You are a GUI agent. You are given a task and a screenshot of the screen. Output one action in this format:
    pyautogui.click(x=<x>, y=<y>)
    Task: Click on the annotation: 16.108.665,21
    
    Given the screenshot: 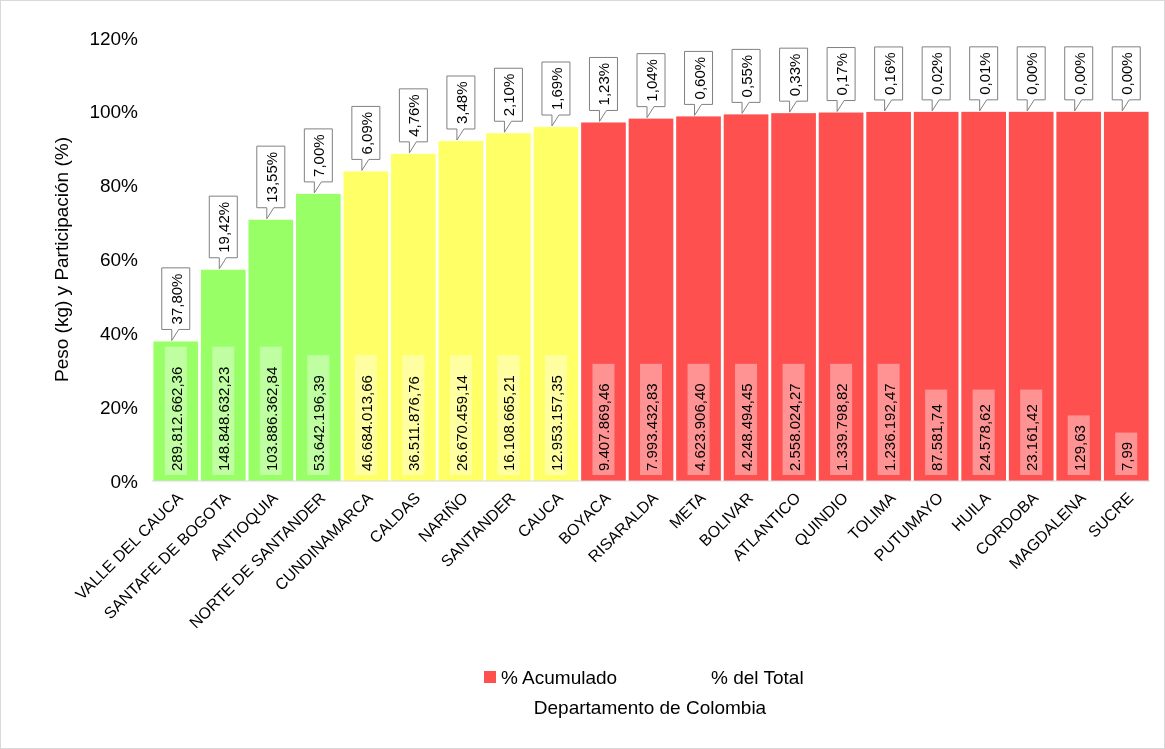 What is the action you would take?
    pyautogui.click(x=509, y=423)
    